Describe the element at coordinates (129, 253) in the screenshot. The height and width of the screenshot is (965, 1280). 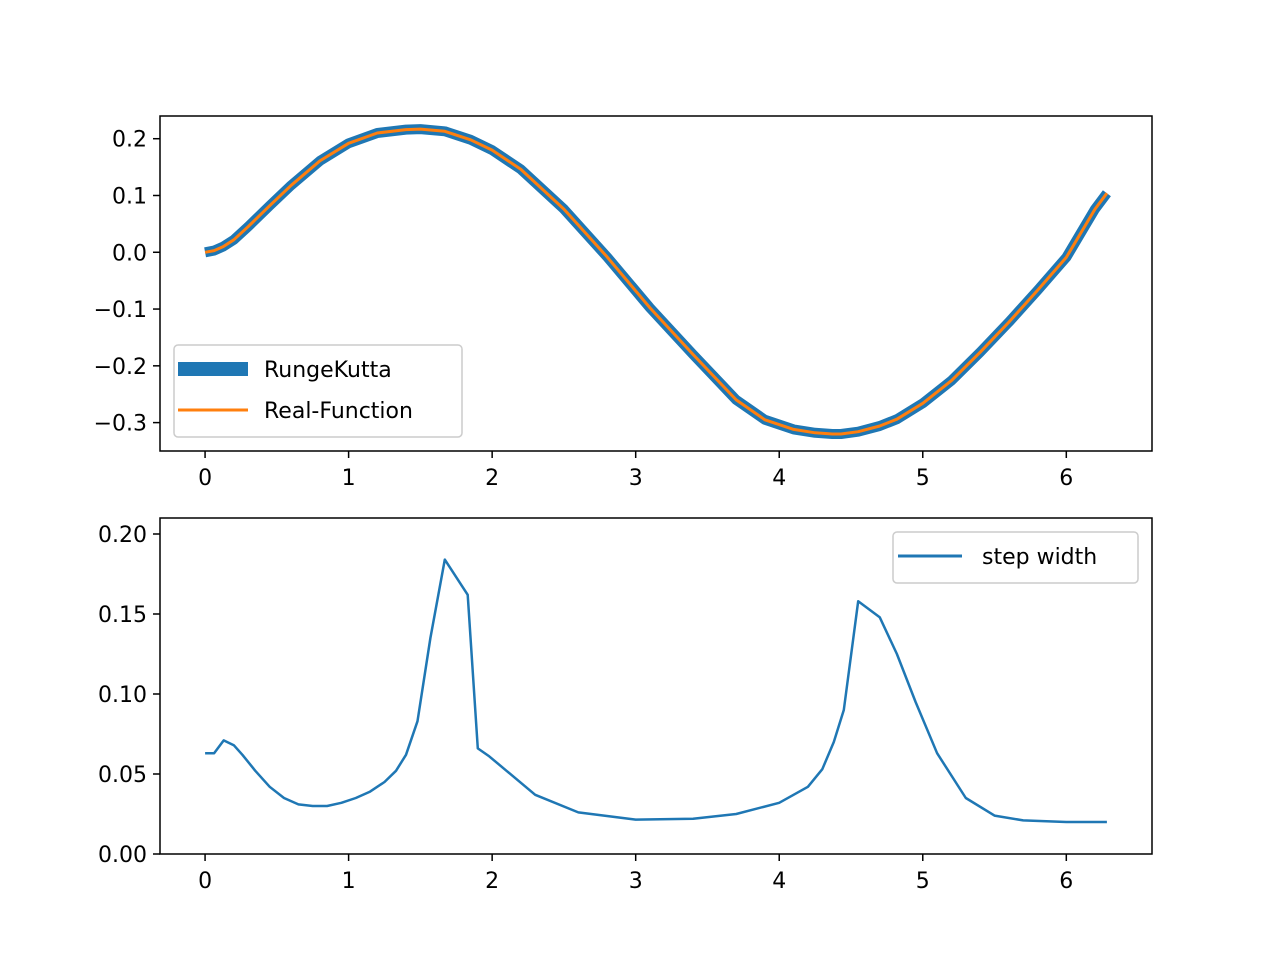
I see `top-y-tick-label: 0.0` at that location.